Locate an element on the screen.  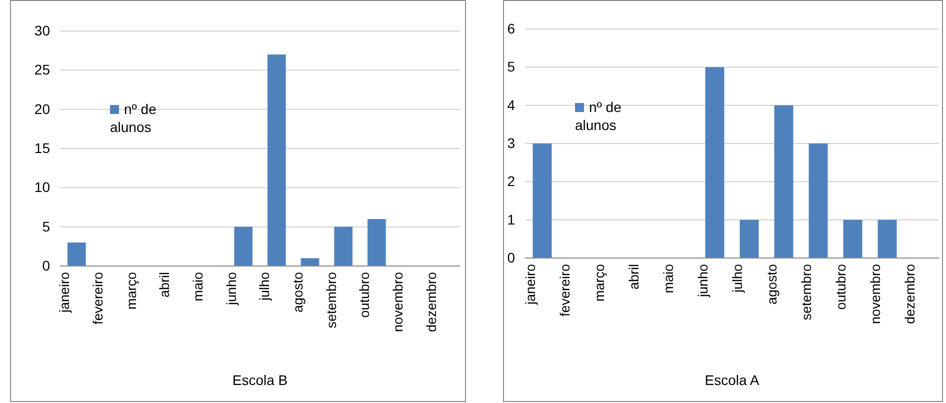
x-axis-title: Escola A is located at coordinates (732, 380).